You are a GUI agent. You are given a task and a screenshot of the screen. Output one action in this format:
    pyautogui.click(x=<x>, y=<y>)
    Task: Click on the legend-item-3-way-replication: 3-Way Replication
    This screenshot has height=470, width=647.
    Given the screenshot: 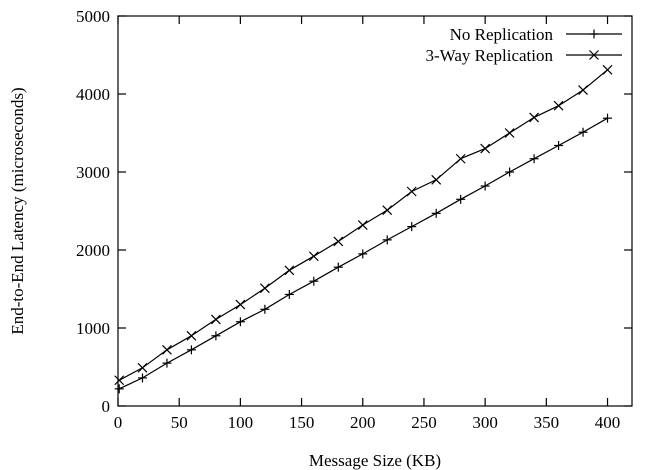 What is the action you would take?
    pyautogui.click(x=523, y=55)
    